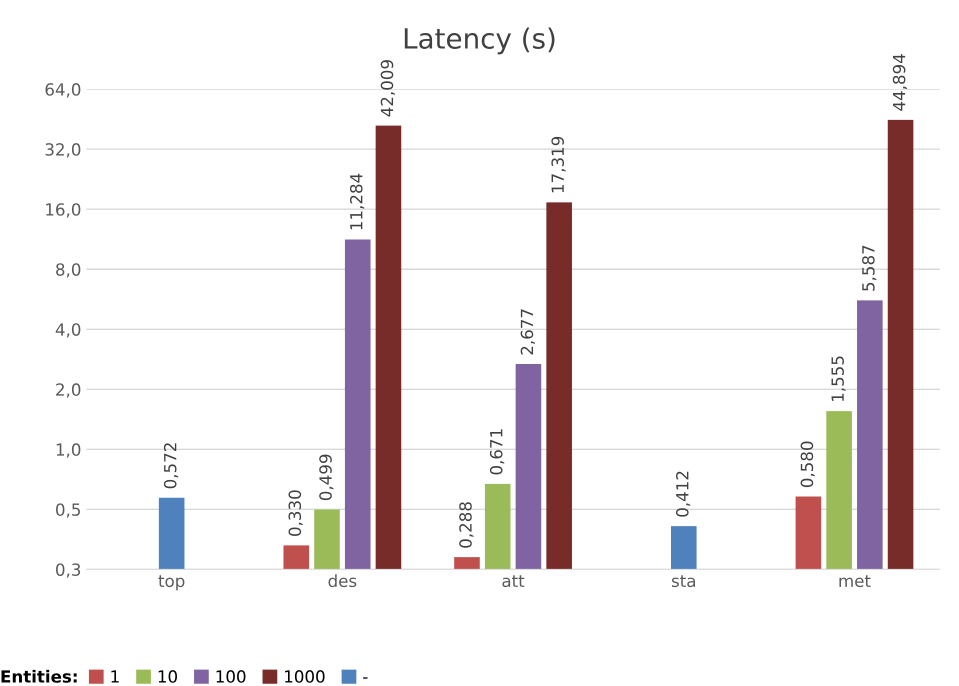 The height and width of the screenshot is (686, 959). What do you see at coordinates (387, 88) in the screenshot?
I see `data-label: 42,009` at bounding box center [387, 88].